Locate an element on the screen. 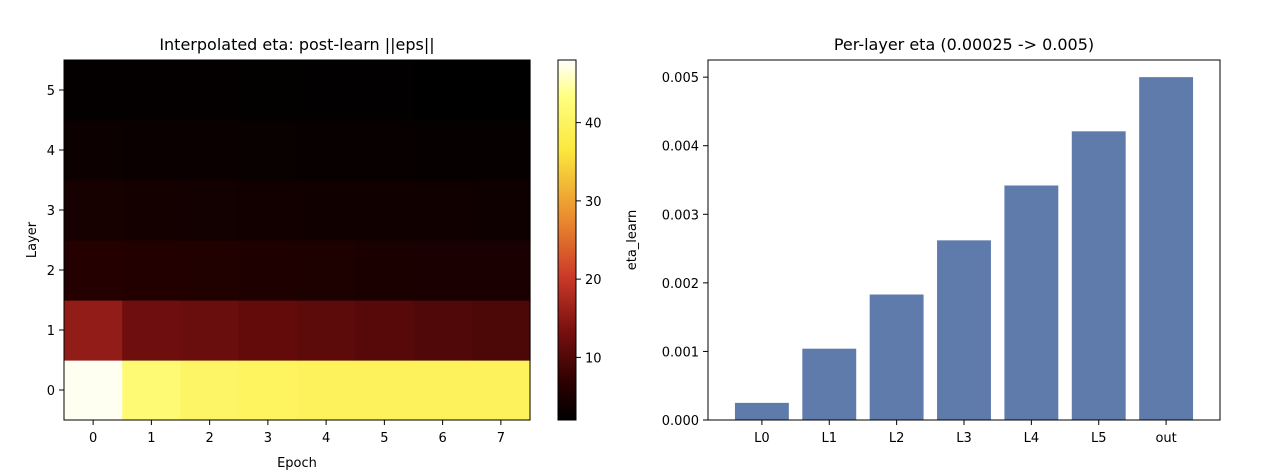 This screenshot has width=1274, height=474. colorbar: 10 20 30 40 is located at coordinates (579, 240).